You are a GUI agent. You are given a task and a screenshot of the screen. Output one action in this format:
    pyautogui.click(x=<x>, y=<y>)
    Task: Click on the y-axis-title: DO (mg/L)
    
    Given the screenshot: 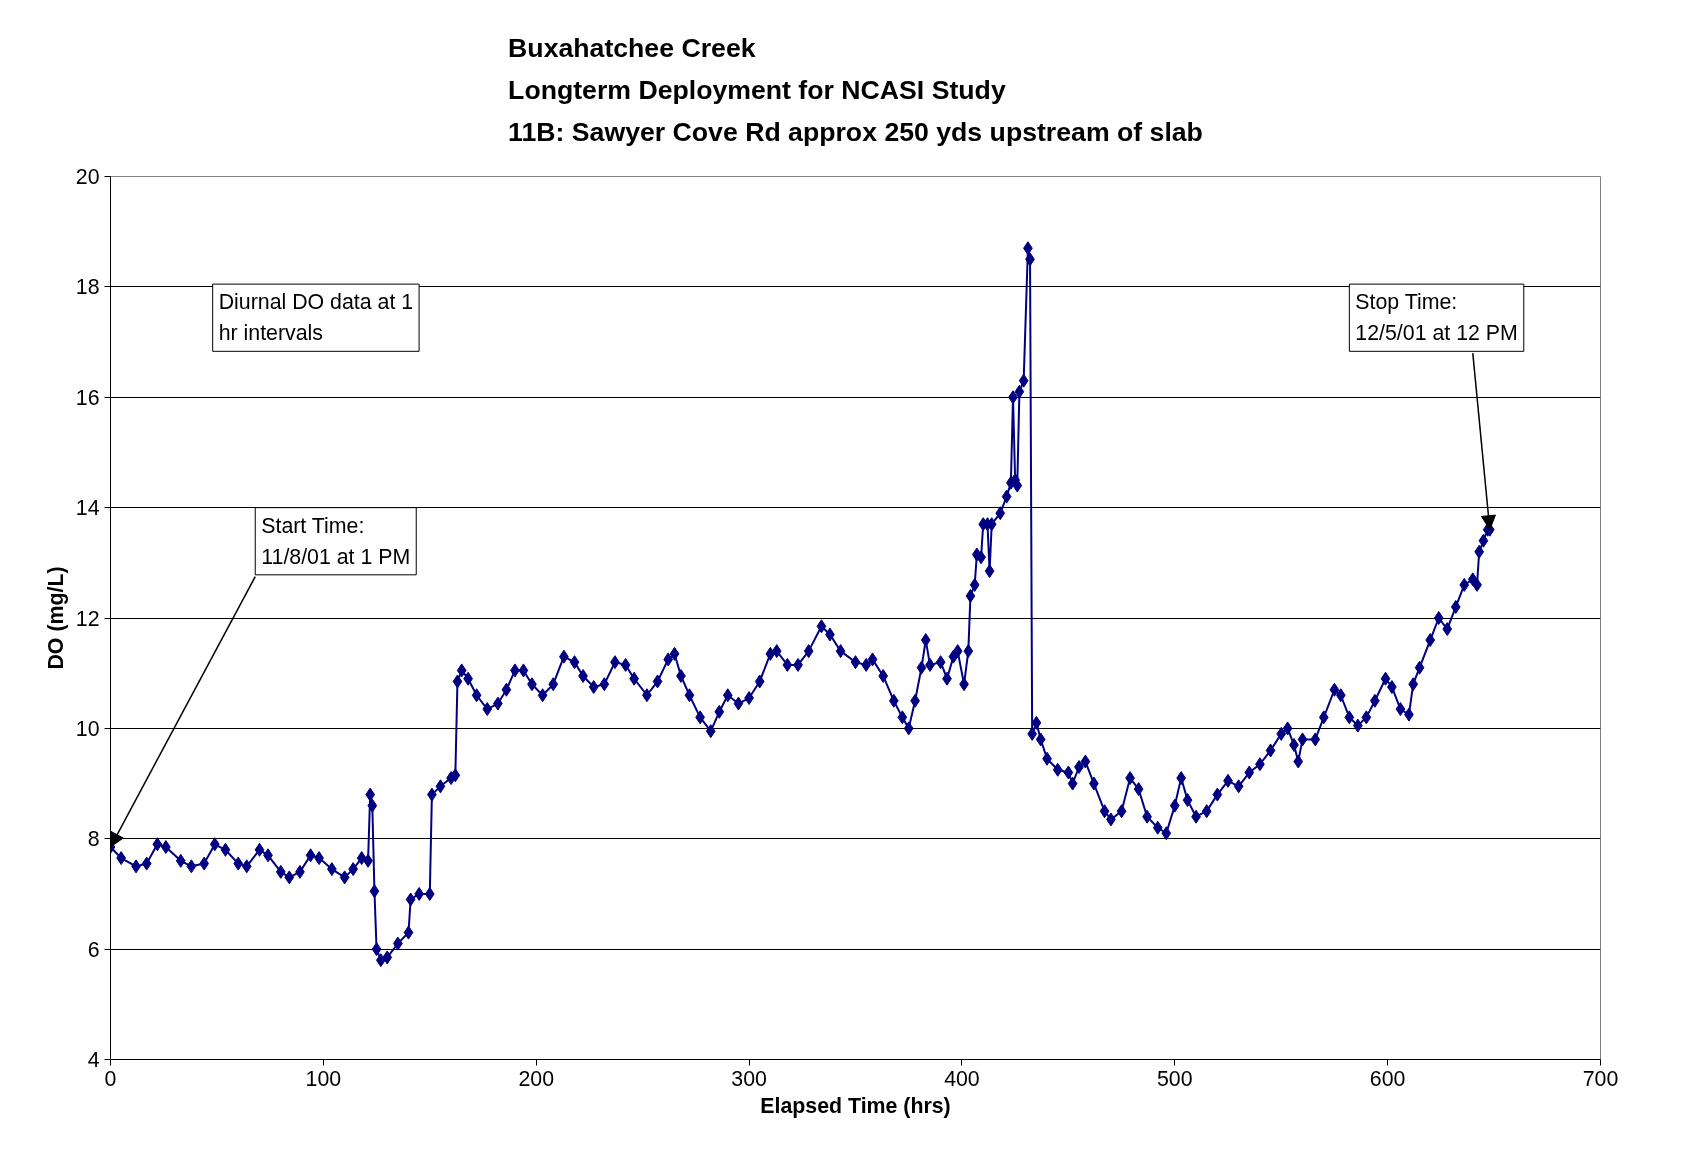 What is the action you would take?
    pyautogui.click(x=55, y=618)
    